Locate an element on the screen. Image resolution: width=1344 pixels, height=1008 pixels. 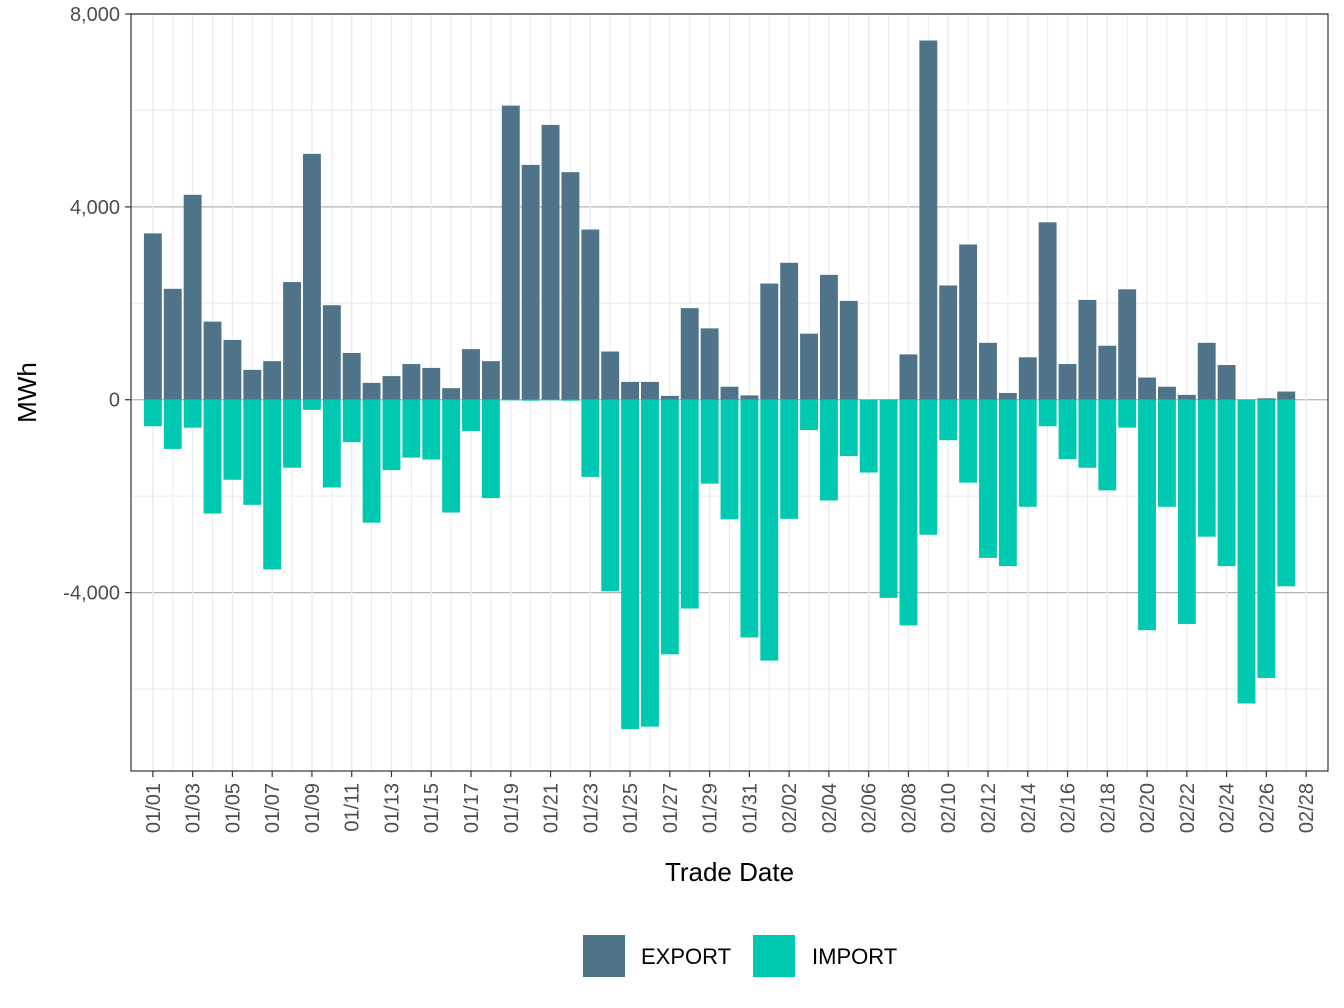
y-axis: -4,000 0 4,000 8,000 is located at coordinates (97, 304).